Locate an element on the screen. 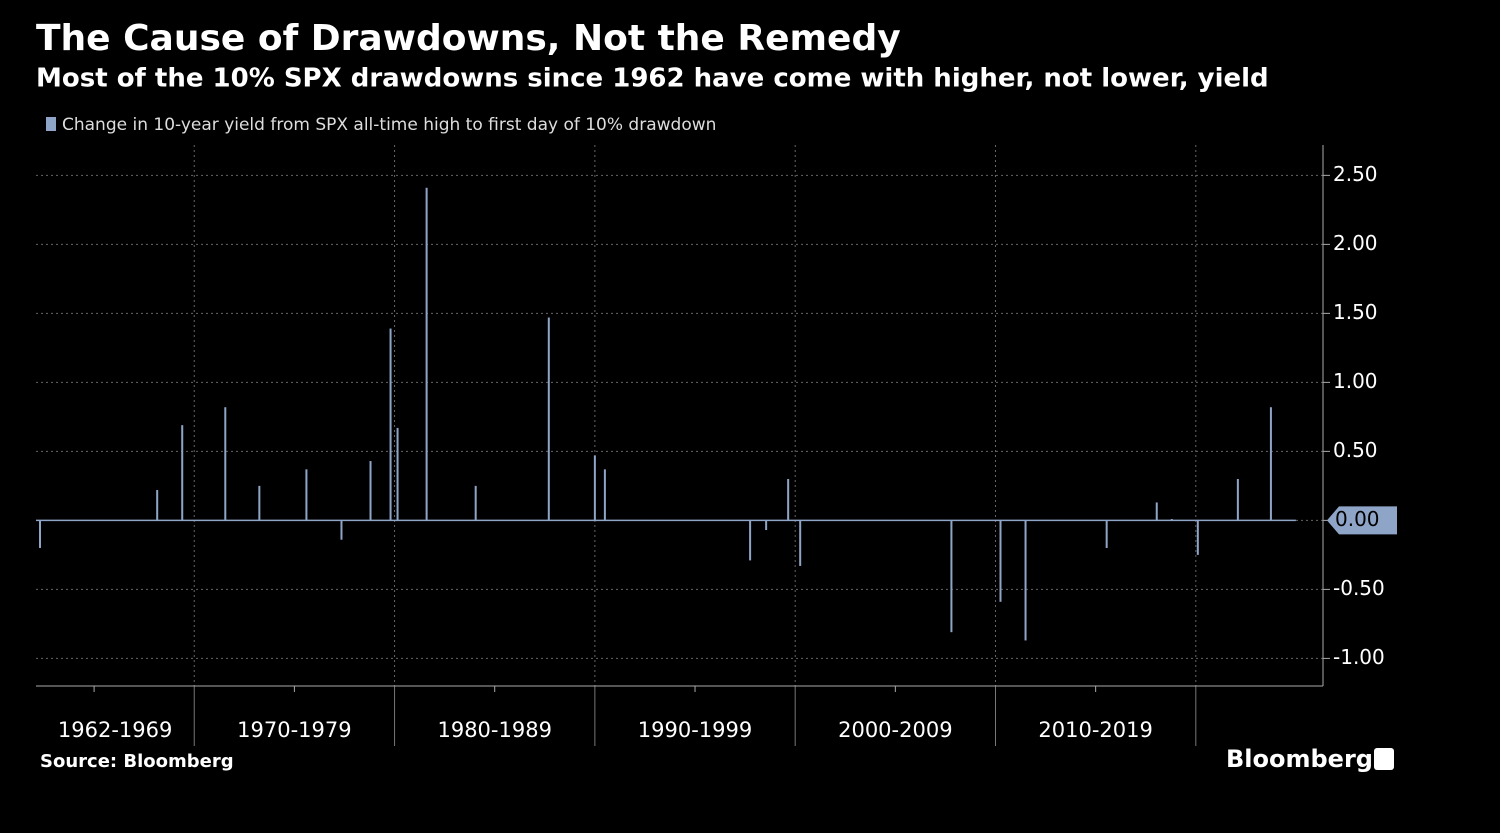  y-tick-label: 2.50 is located at coordinates (1355, 174).